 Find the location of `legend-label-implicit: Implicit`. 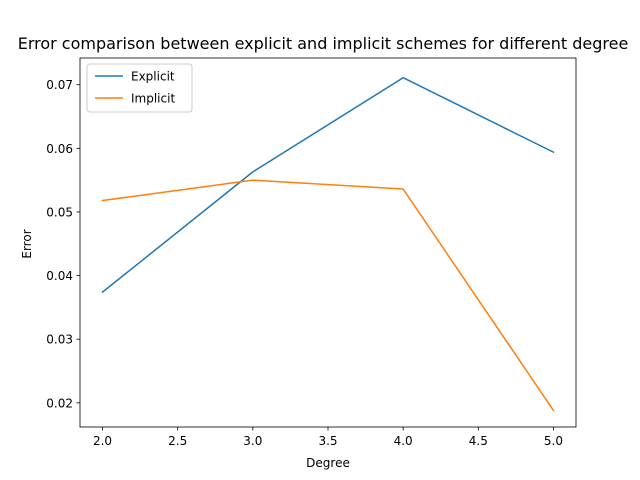

legend-label-implicit: Implicit is located at coordinates (153, 99).